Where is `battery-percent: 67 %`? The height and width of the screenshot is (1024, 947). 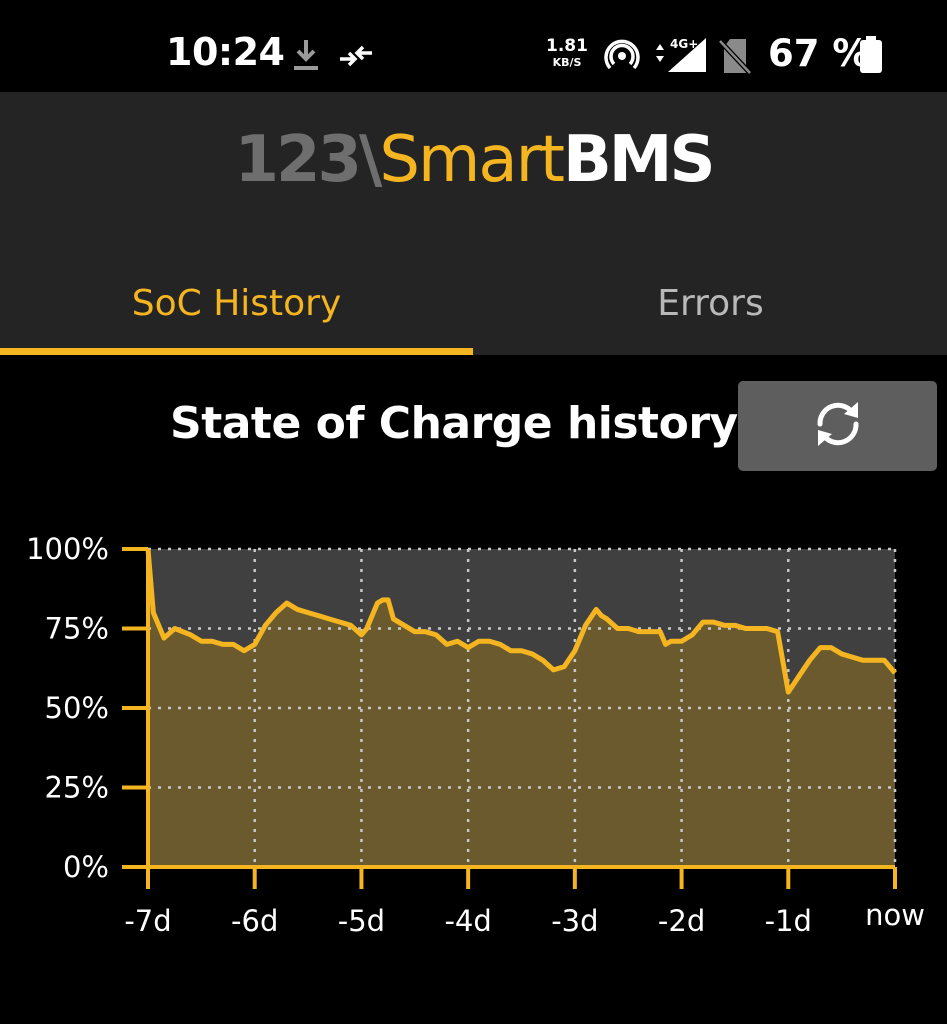
battery-percent: 67 % is located at coordinates (819, 53).